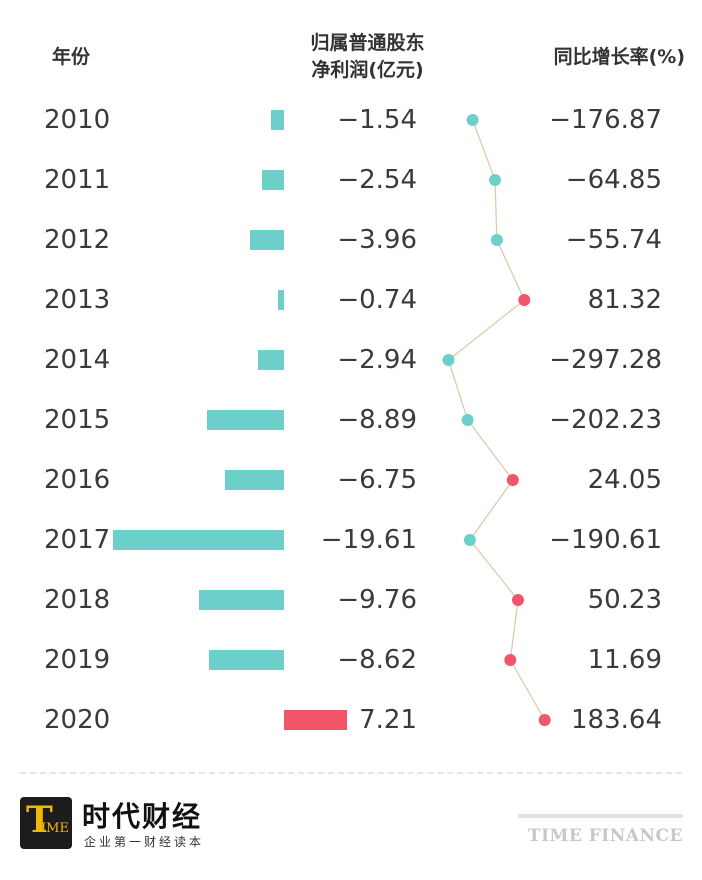 Image resolution: width=702 pixels, height=880 pixels. What do you see at coordinates (367, 57) in the screenshot?
I see `profit-column-header: 归属普通股东 净利润(亿元)` at bounding box center [367, 57].